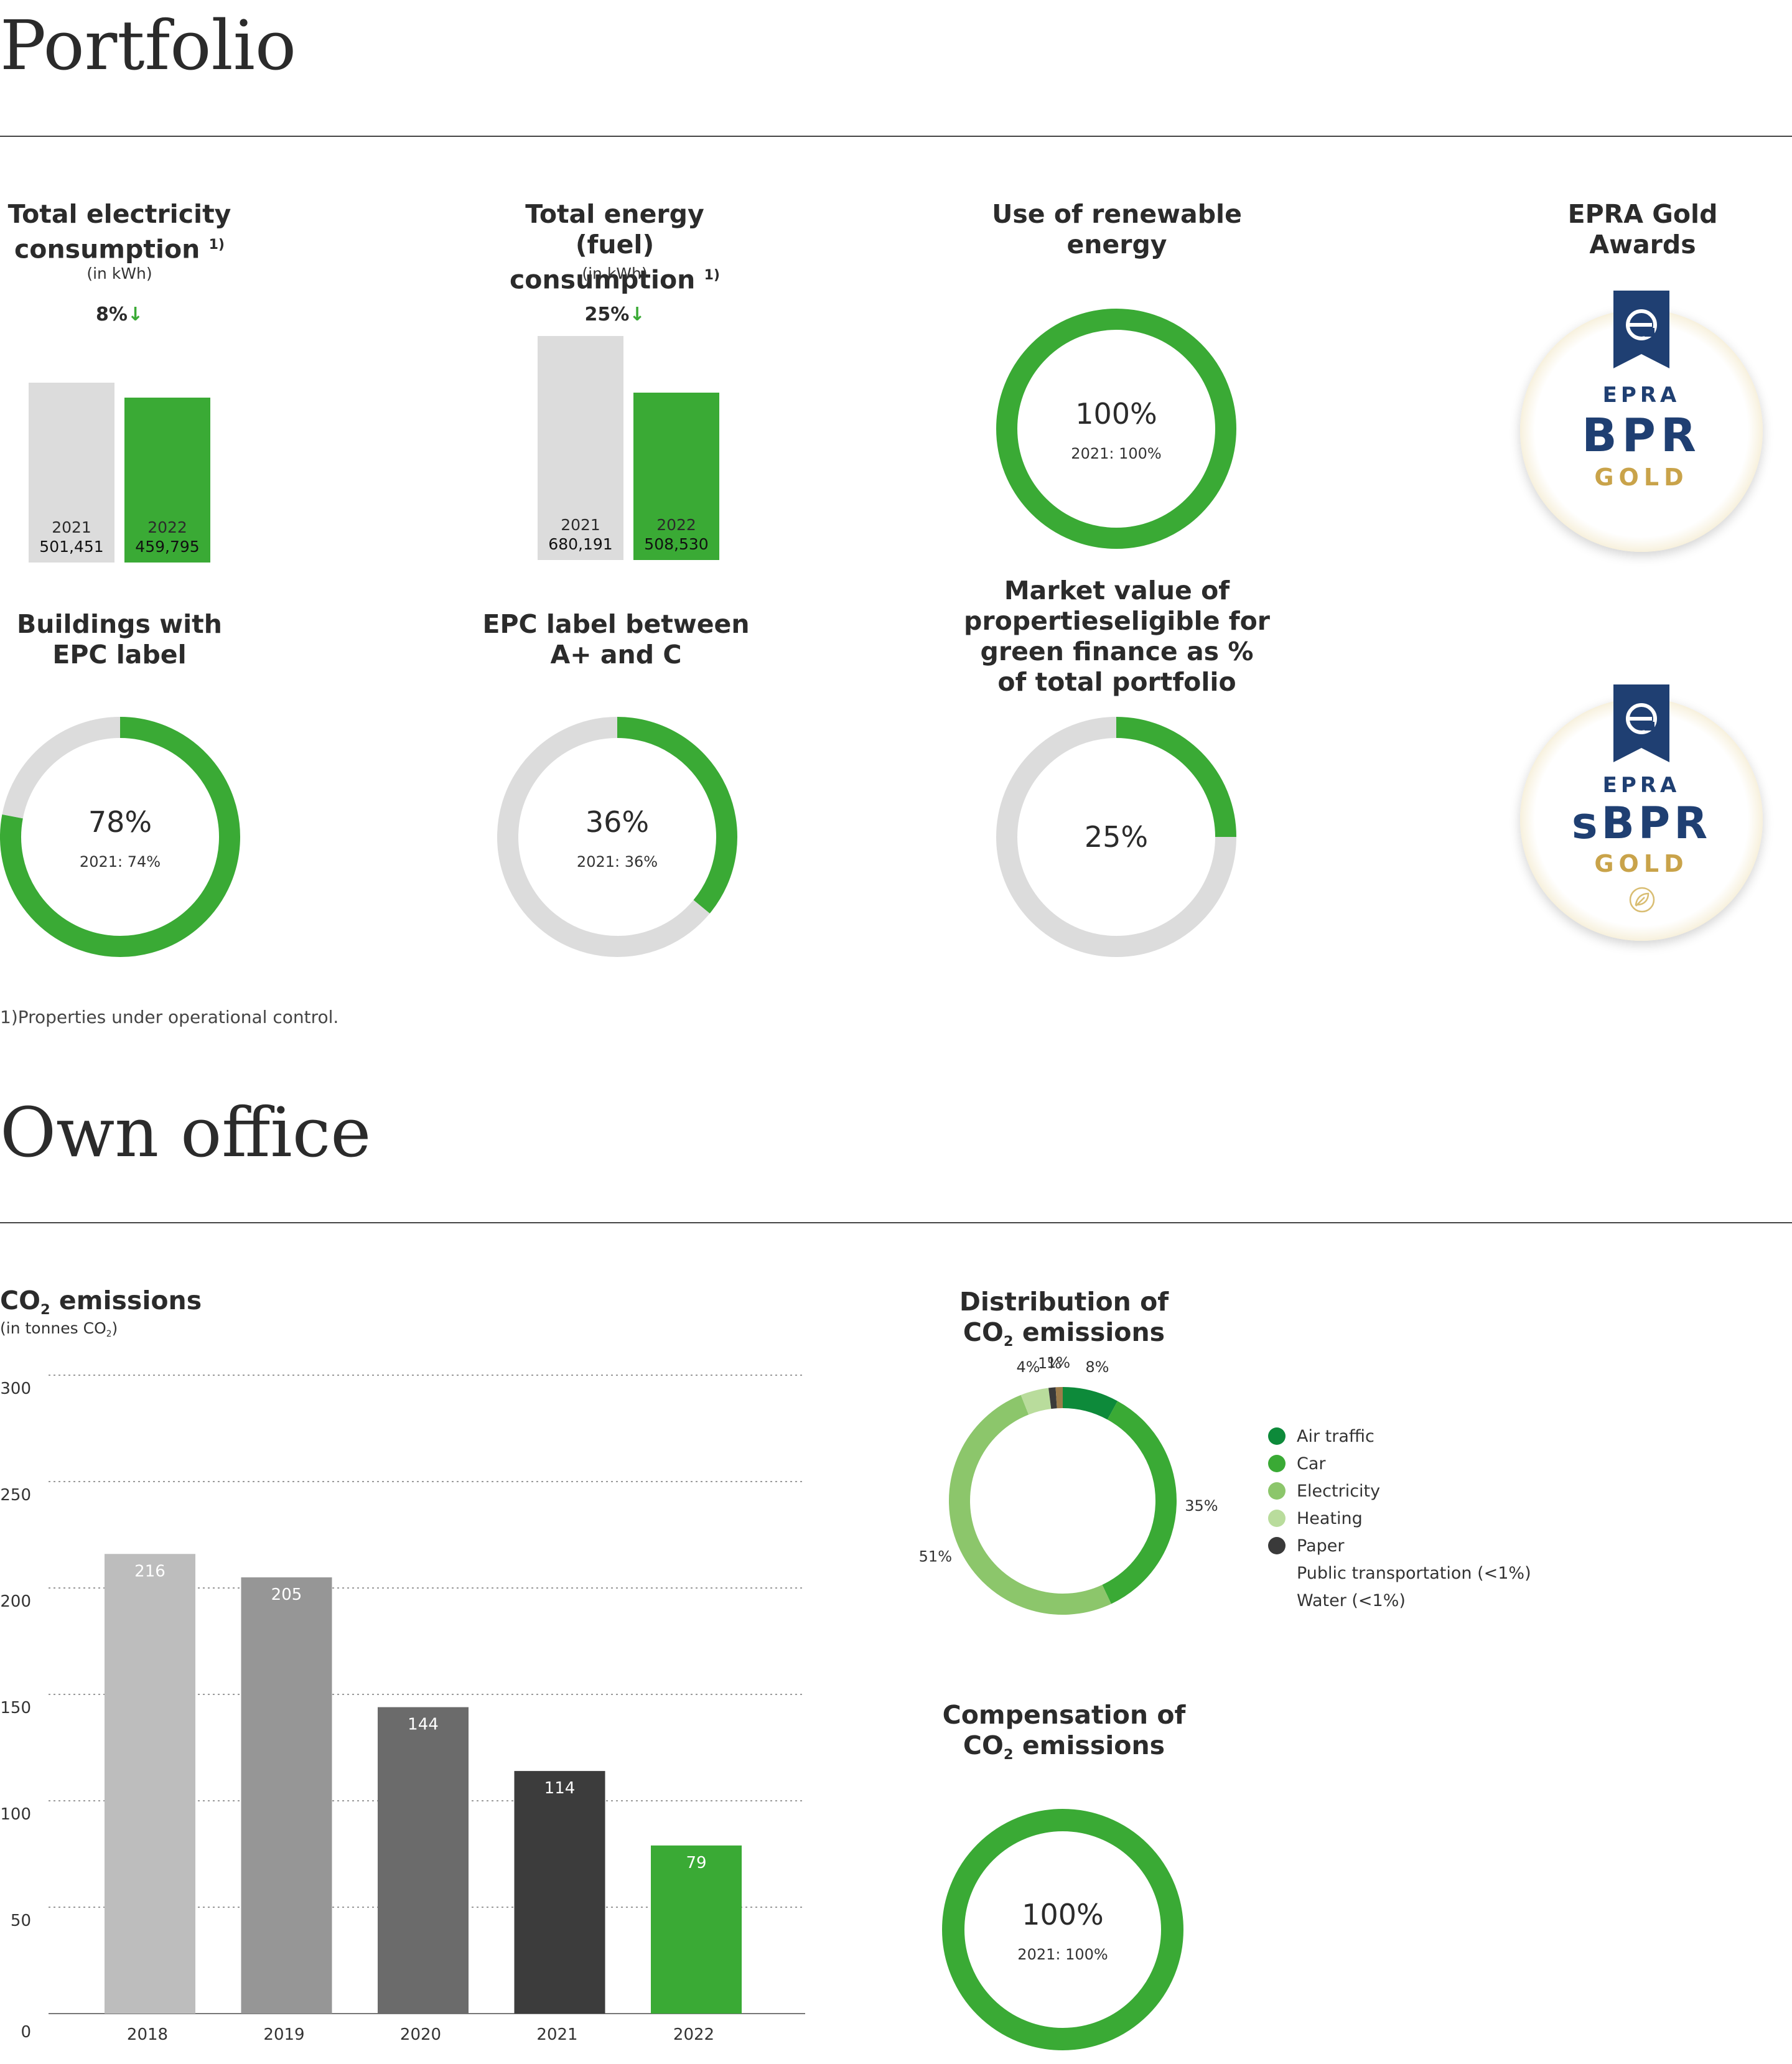  What do you see at coordinates (696, 1863) in the screenshot?
I see `bar-value-label: 79` at bounding box center [696, 1863].